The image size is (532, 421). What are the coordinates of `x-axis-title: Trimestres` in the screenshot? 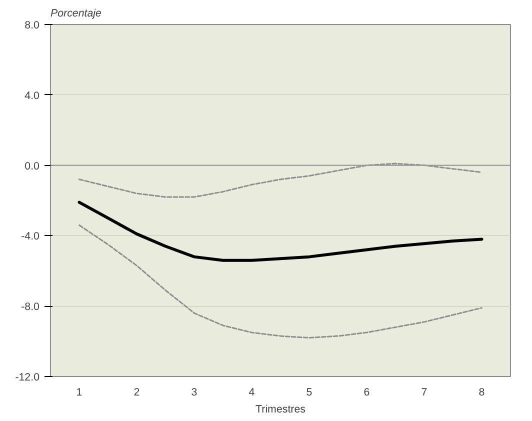 It's located at (281, 410).